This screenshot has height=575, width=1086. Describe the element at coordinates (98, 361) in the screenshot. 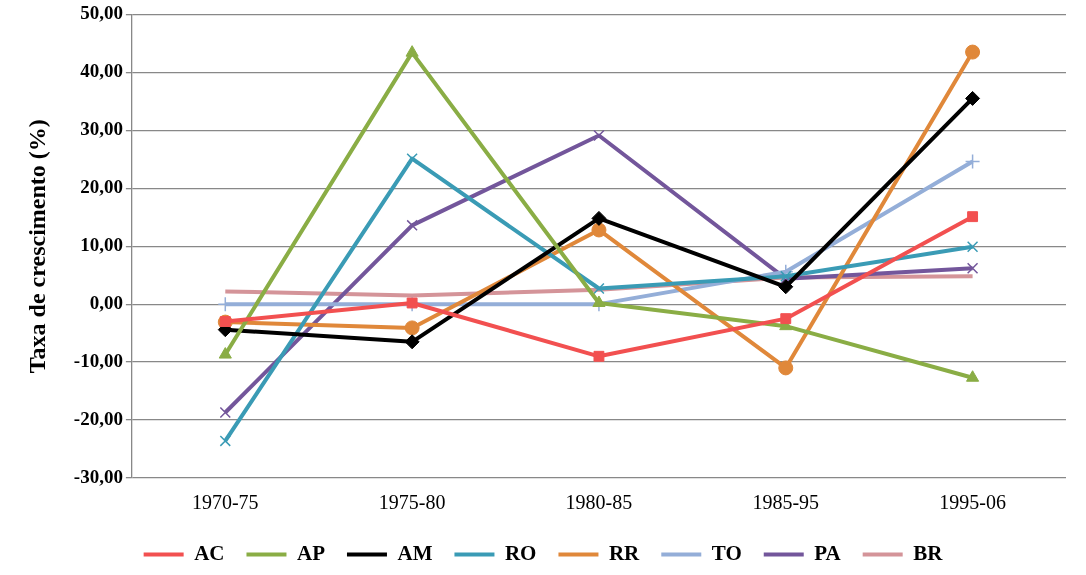

I see `y-tick-label: -10,00` at that location.